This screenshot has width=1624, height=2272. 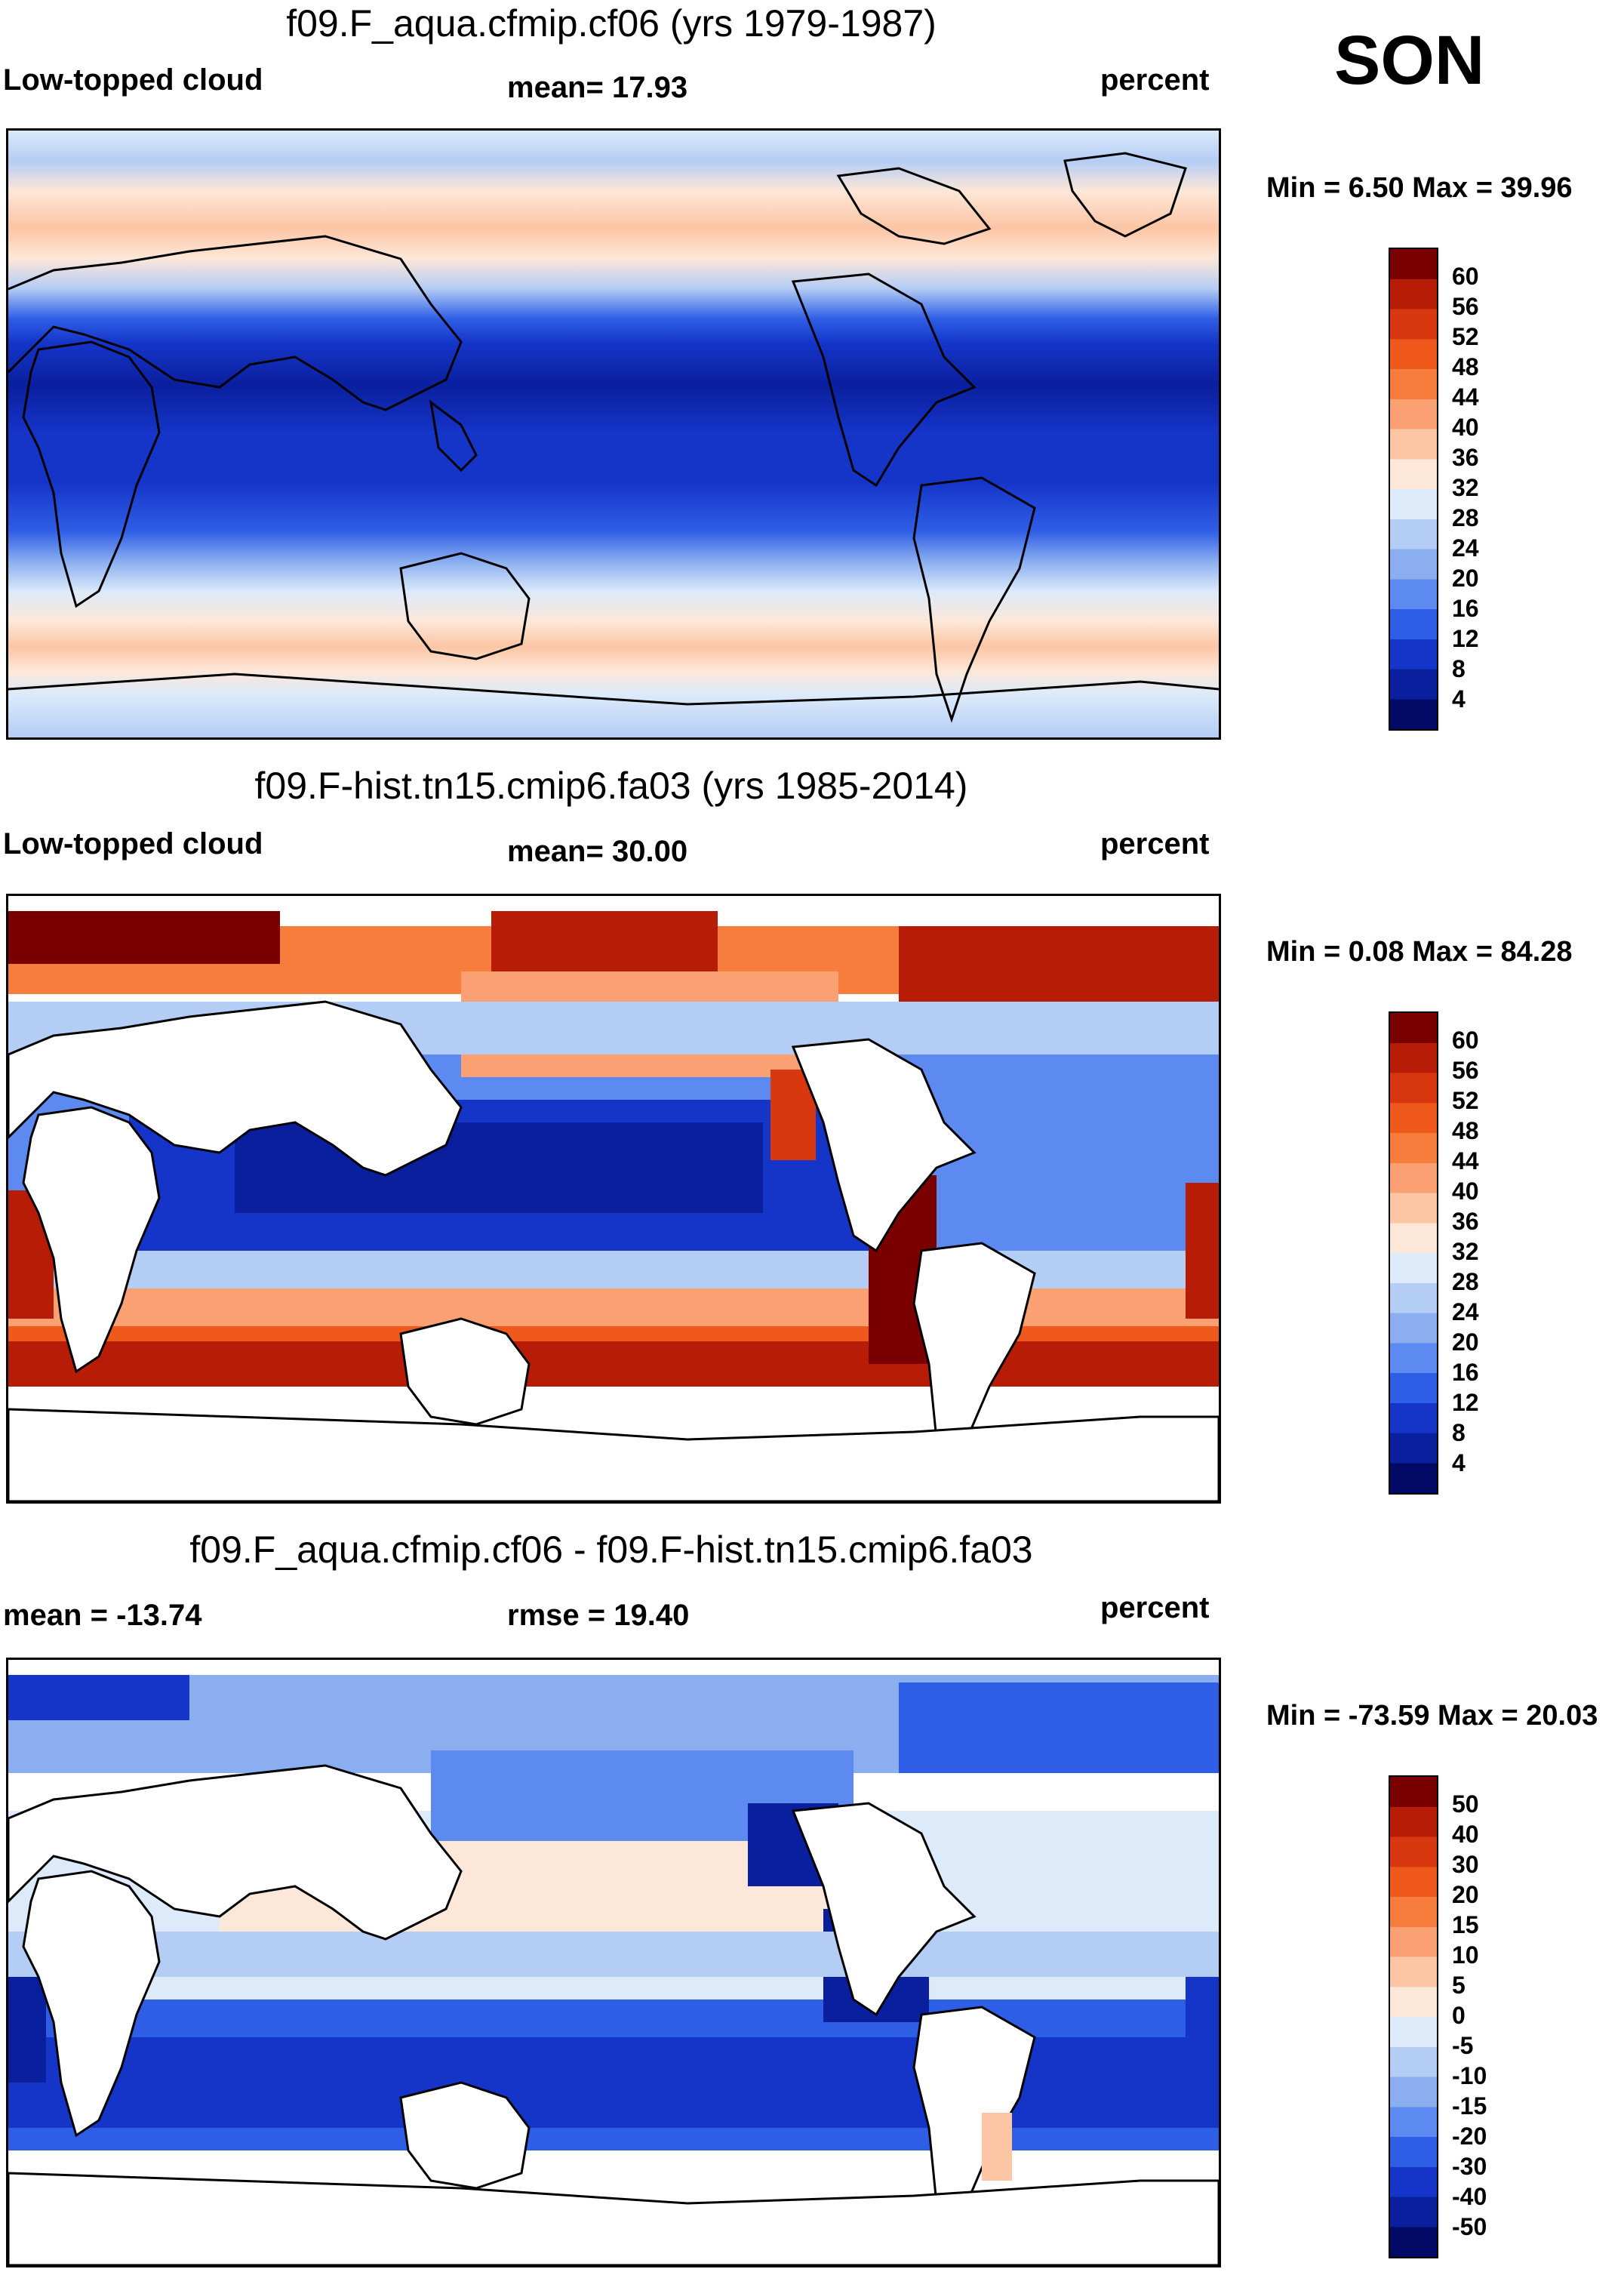 What do you see at coordinates (1465, 1311) in the screenshot?
I see `panel2-cbar-tick: 24` at bounding box center [1465, 1311].